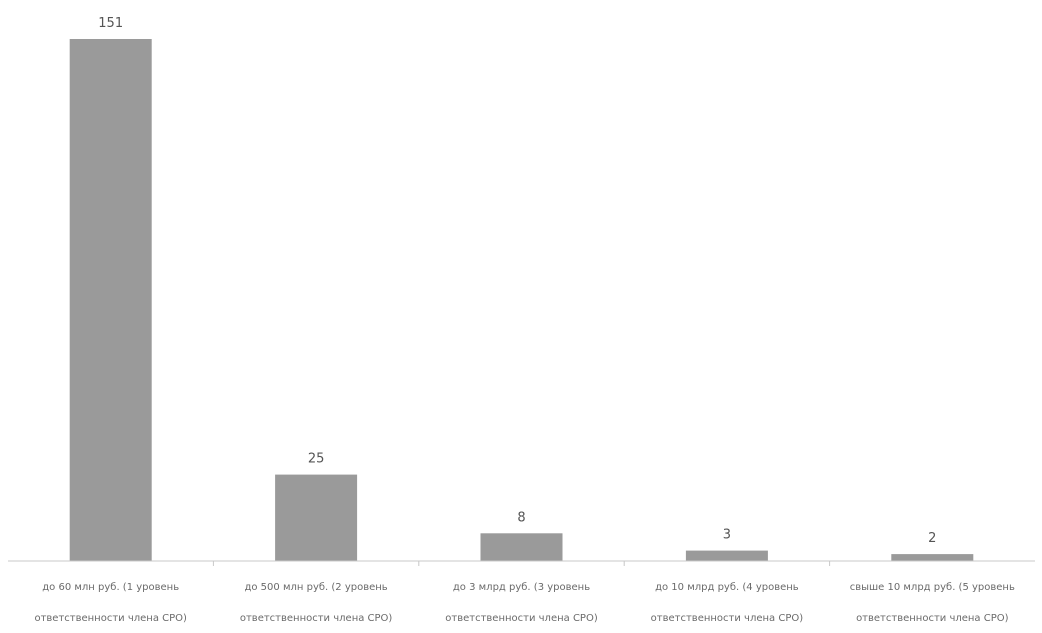  Describe the element at coordinates (932, 618) in the screenshot. I see `x-tick-label-5-line-2: ответственности члена СРО)` at that location.